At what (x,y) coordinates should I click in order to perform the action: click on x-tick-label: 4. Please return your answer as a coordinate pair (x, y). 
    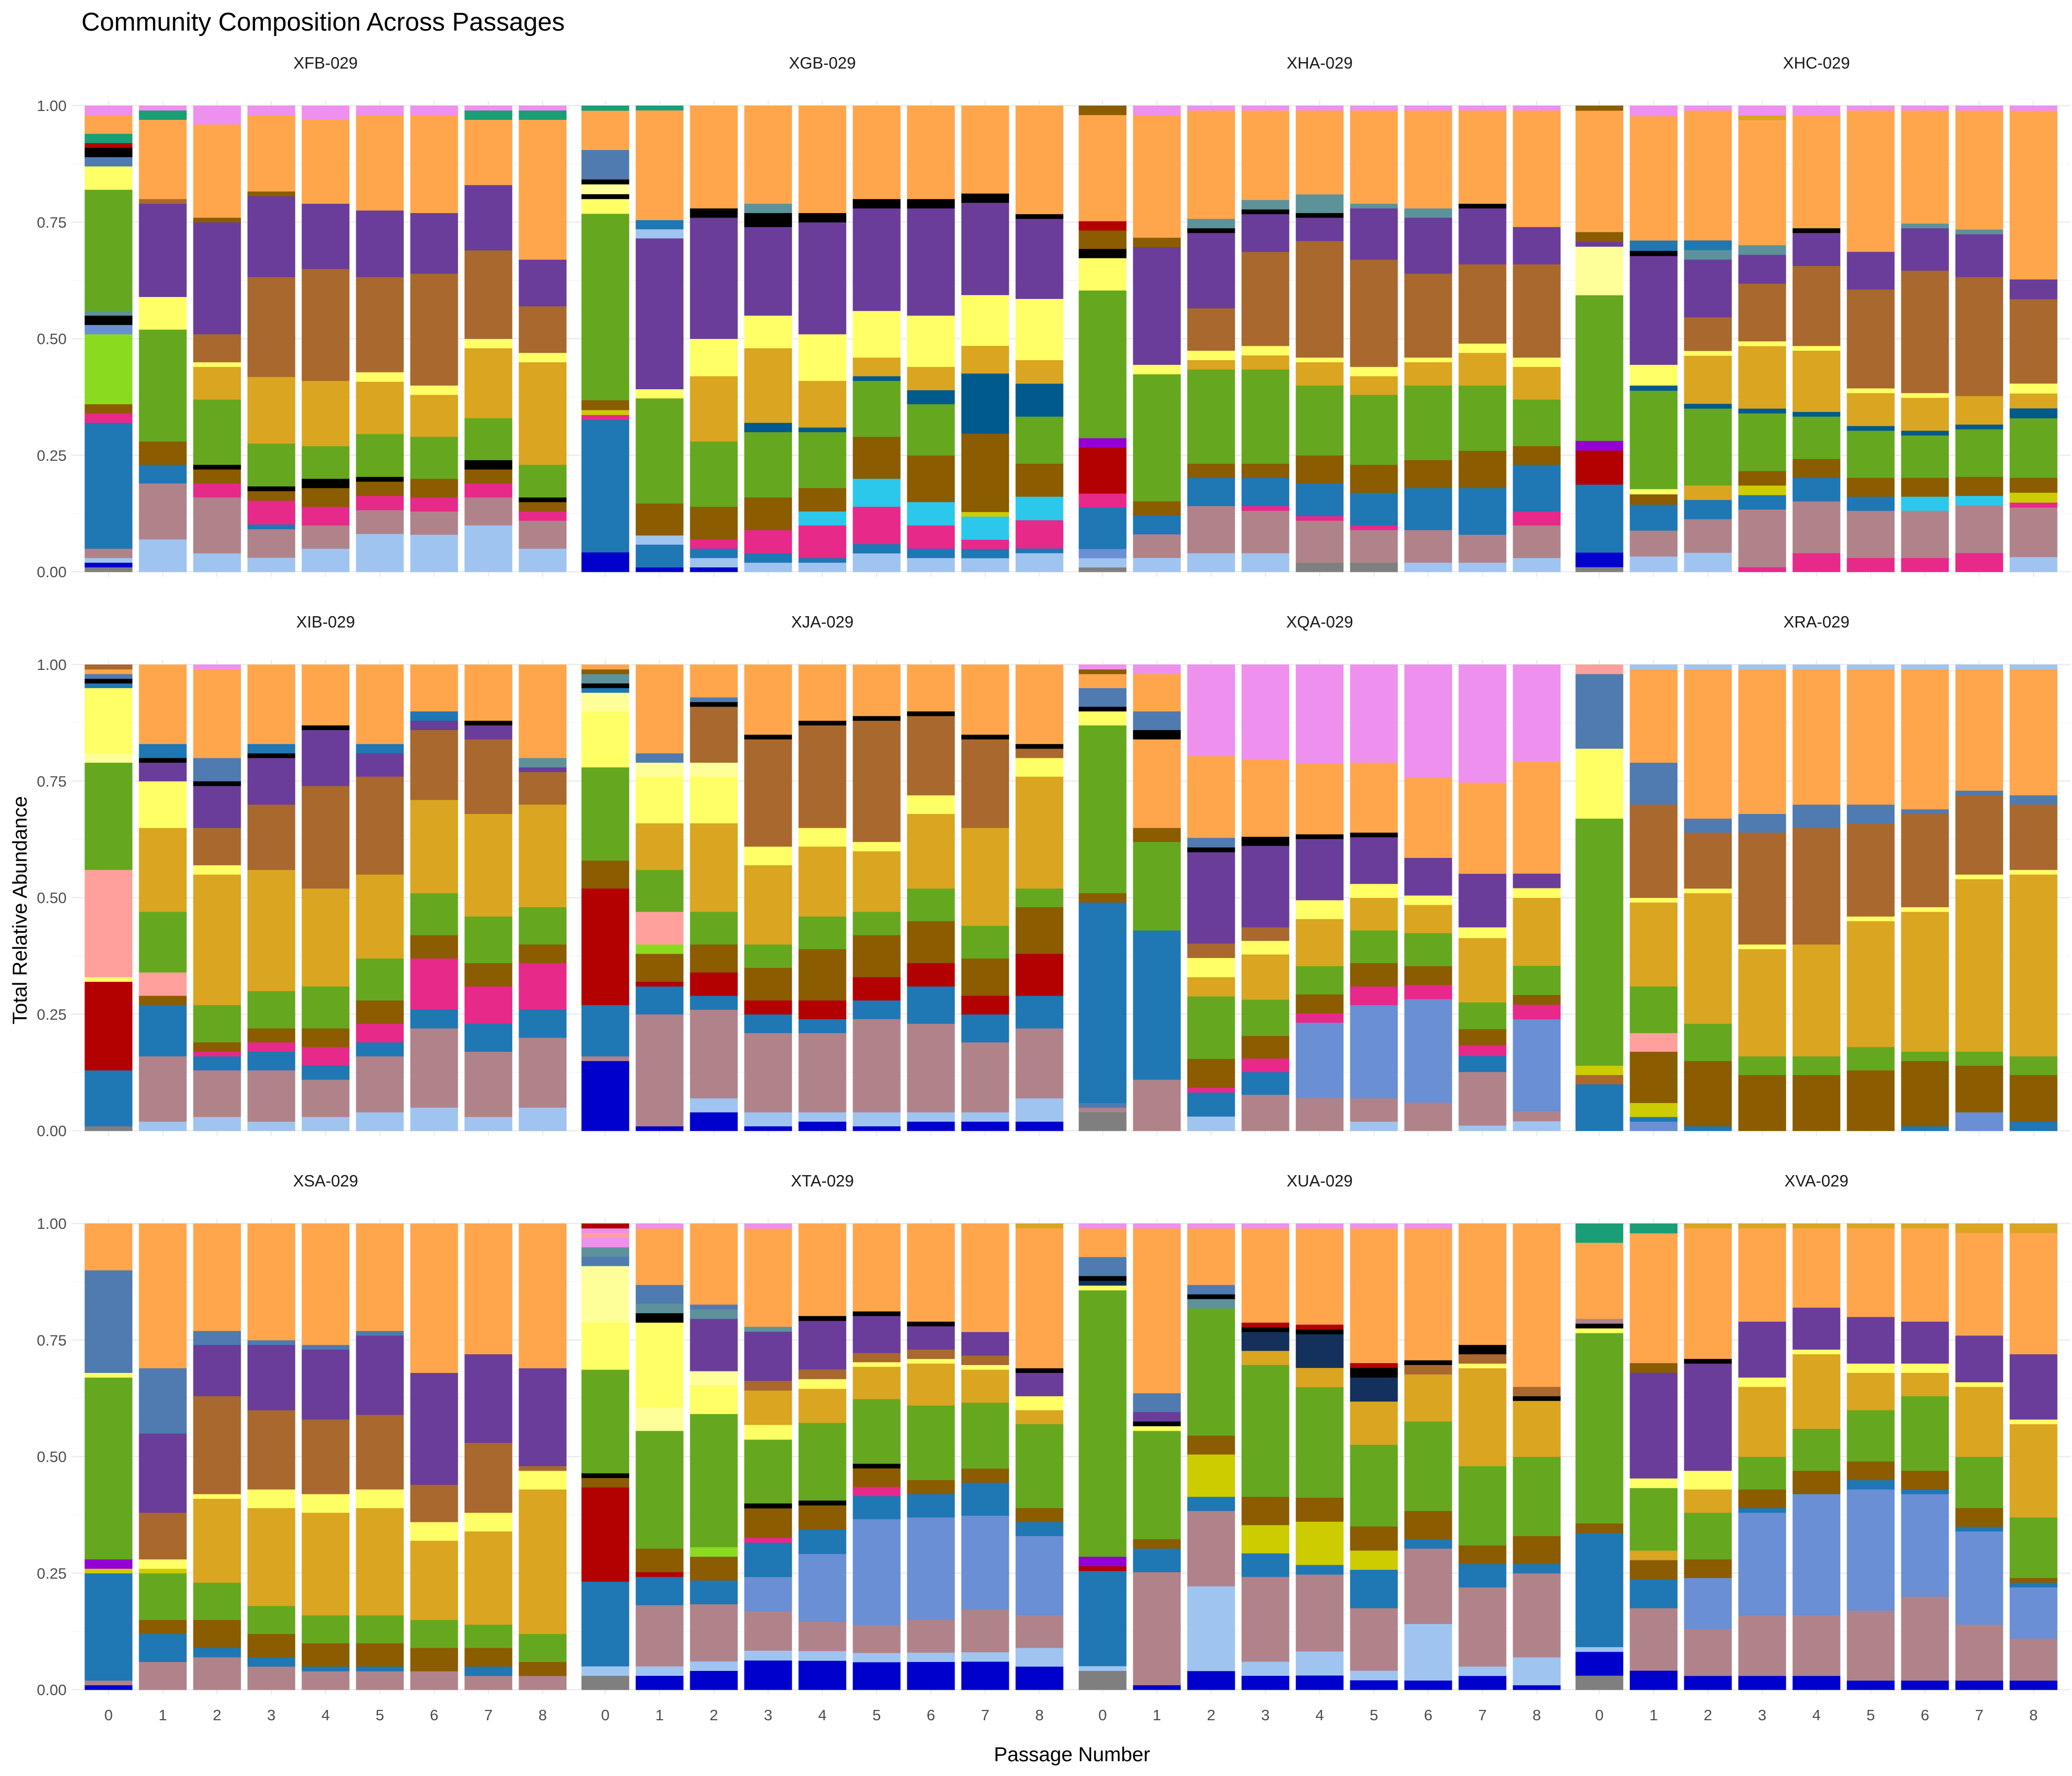
    Looking at the image, I should click on (1816, 1715).